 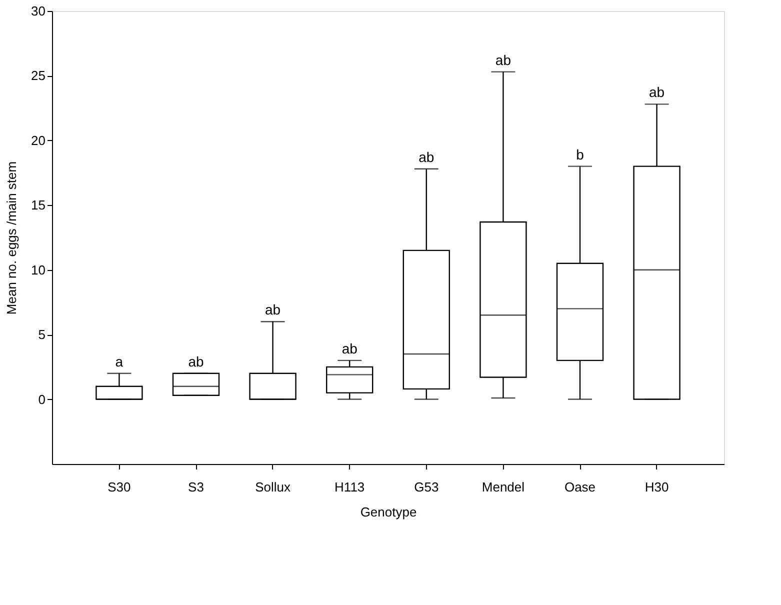 I want to click on x-tick-label: H30, so click(x=656, y=487).